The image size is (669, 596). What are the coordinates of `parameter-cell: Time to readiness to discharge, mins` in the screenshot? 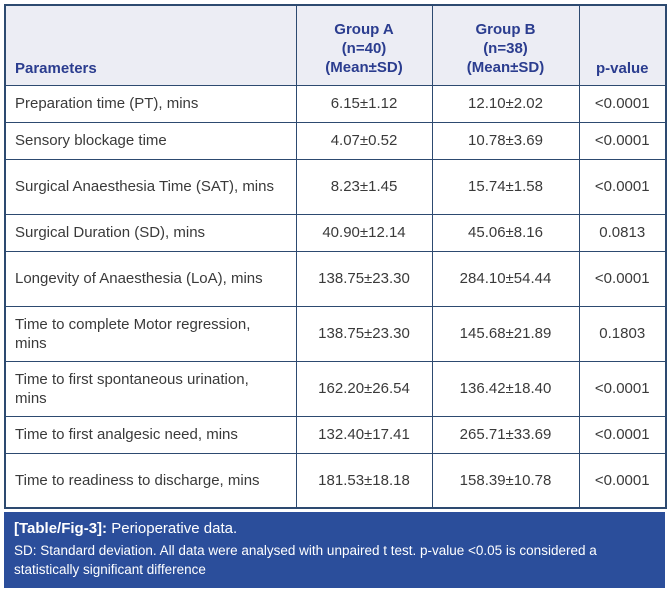 It's located at (150, 480).